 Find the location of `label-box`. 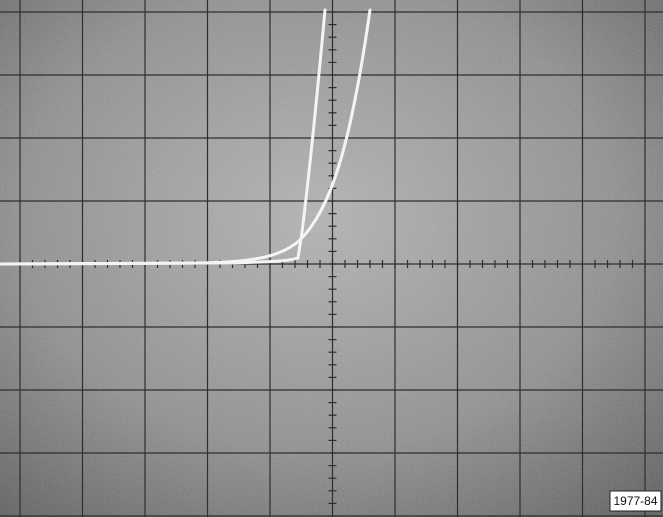

label-box is located at coordinates (635, 501).